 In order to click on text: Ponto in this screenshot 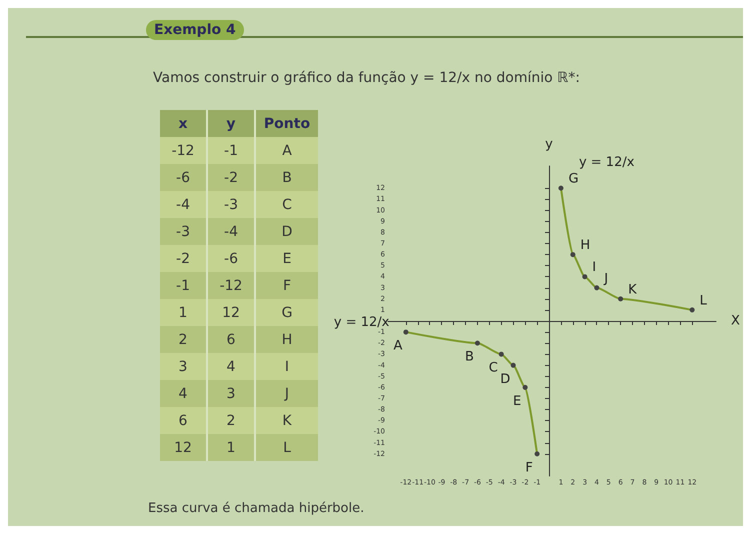, I will do `click(287, 124)`.